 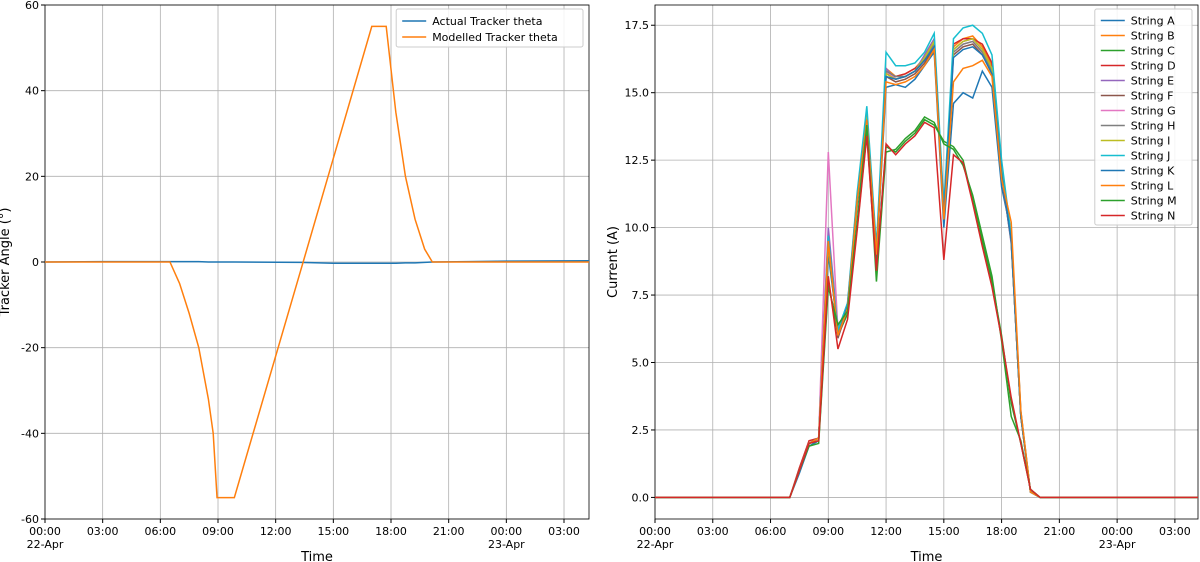 What do you see at coordinates (1153, 171) in the screenshot?
I see `legend-label: String K` at bounding box center [1153, 171].